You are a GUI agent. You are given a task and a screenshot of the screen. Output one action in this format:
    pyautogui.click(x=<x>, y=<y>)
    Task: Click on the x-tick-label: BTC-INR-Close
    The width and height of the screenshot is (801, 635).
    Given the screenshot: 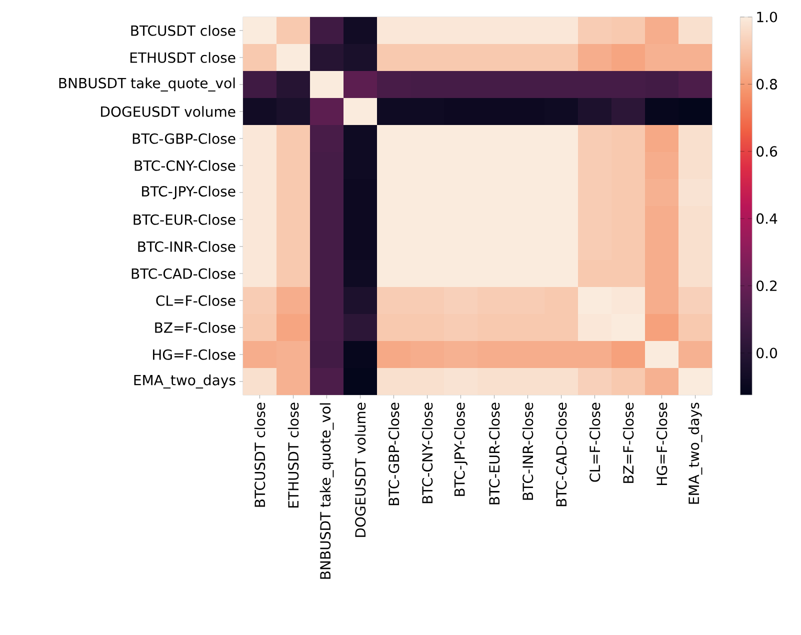 What is the action you would take?
    pyautogui.click(x=528, y=451)
    